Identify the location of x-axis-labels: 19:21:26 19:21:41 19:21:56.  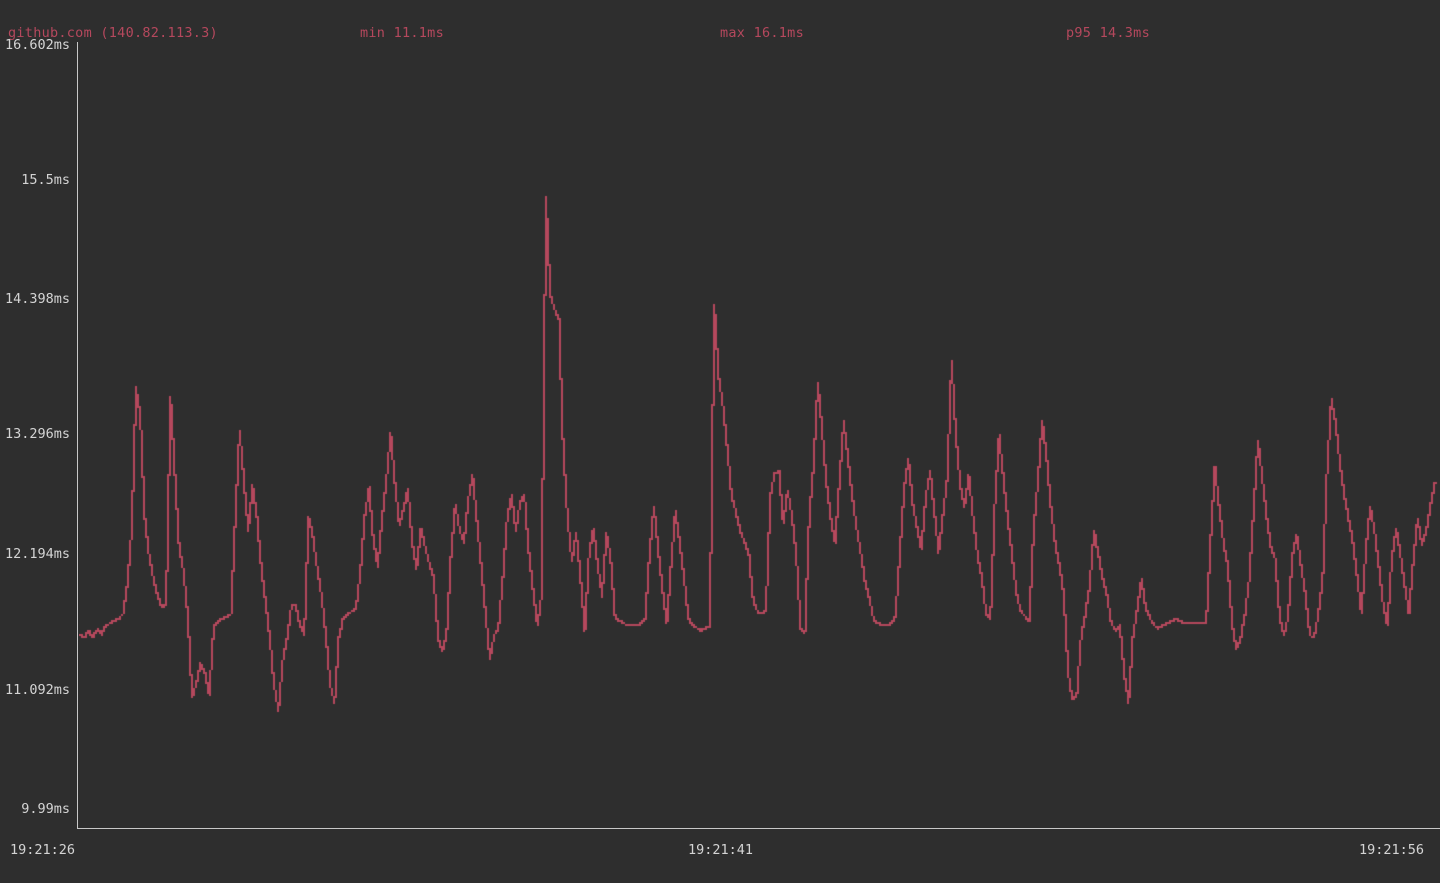
(720, 852).